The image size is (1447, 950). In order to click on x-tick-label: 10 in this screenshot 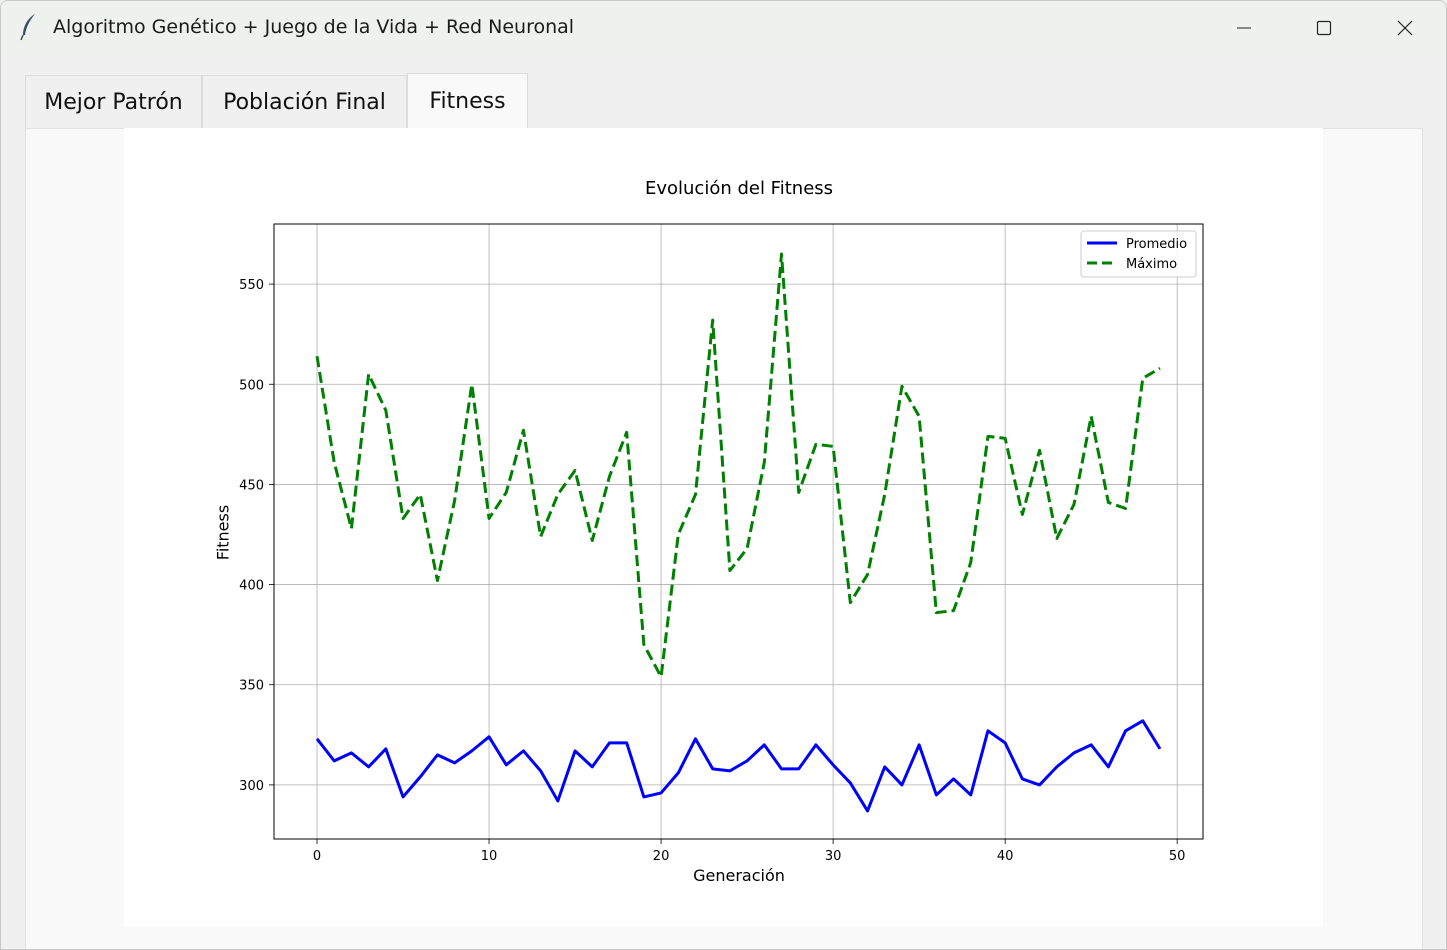, I will do `click(489, 856)`.